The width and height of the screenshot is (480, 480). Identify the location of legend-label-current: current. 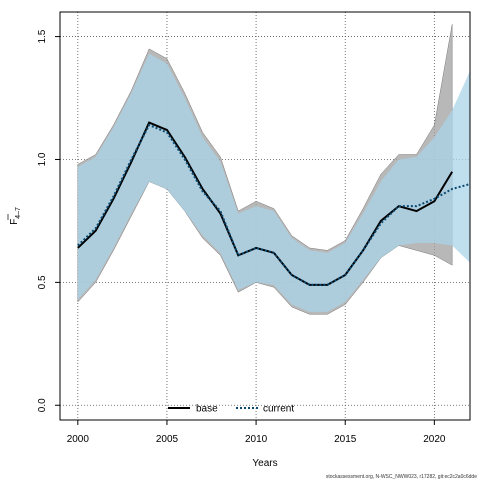
(278, 409).